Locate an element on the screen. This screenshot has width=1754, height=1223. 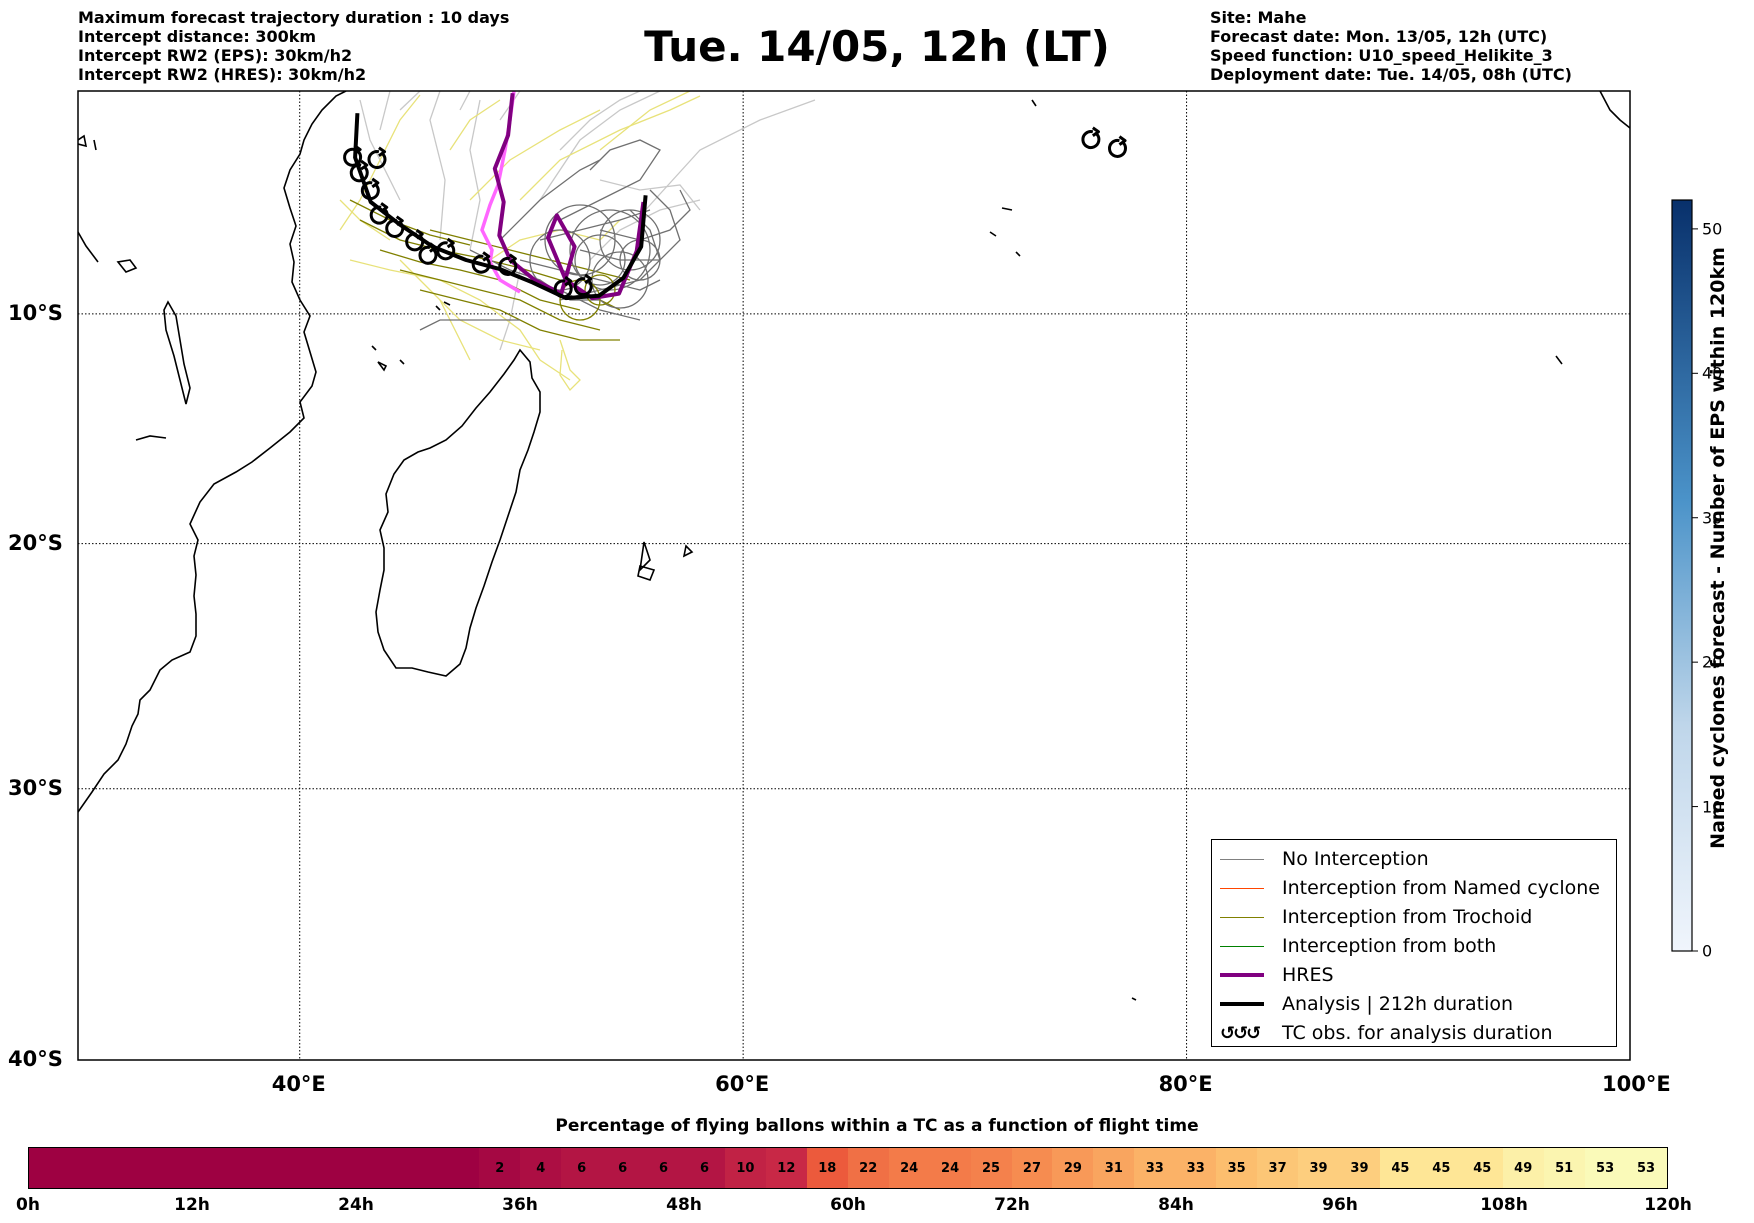
tc-observations is located at coordinates (735, 212).